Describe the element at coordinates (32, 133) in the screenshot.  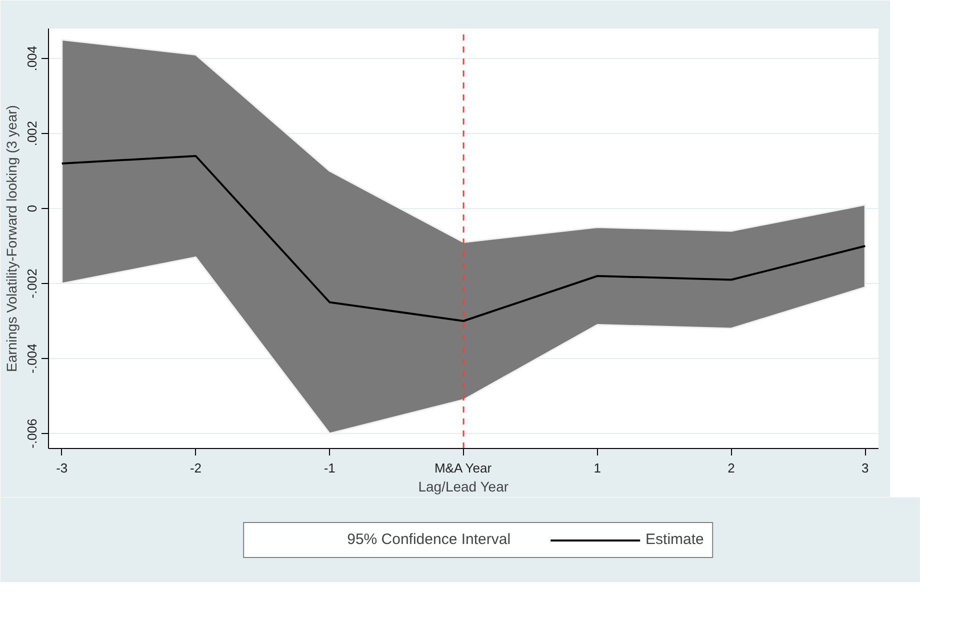
I see `y-tick-label: .002` at that location.